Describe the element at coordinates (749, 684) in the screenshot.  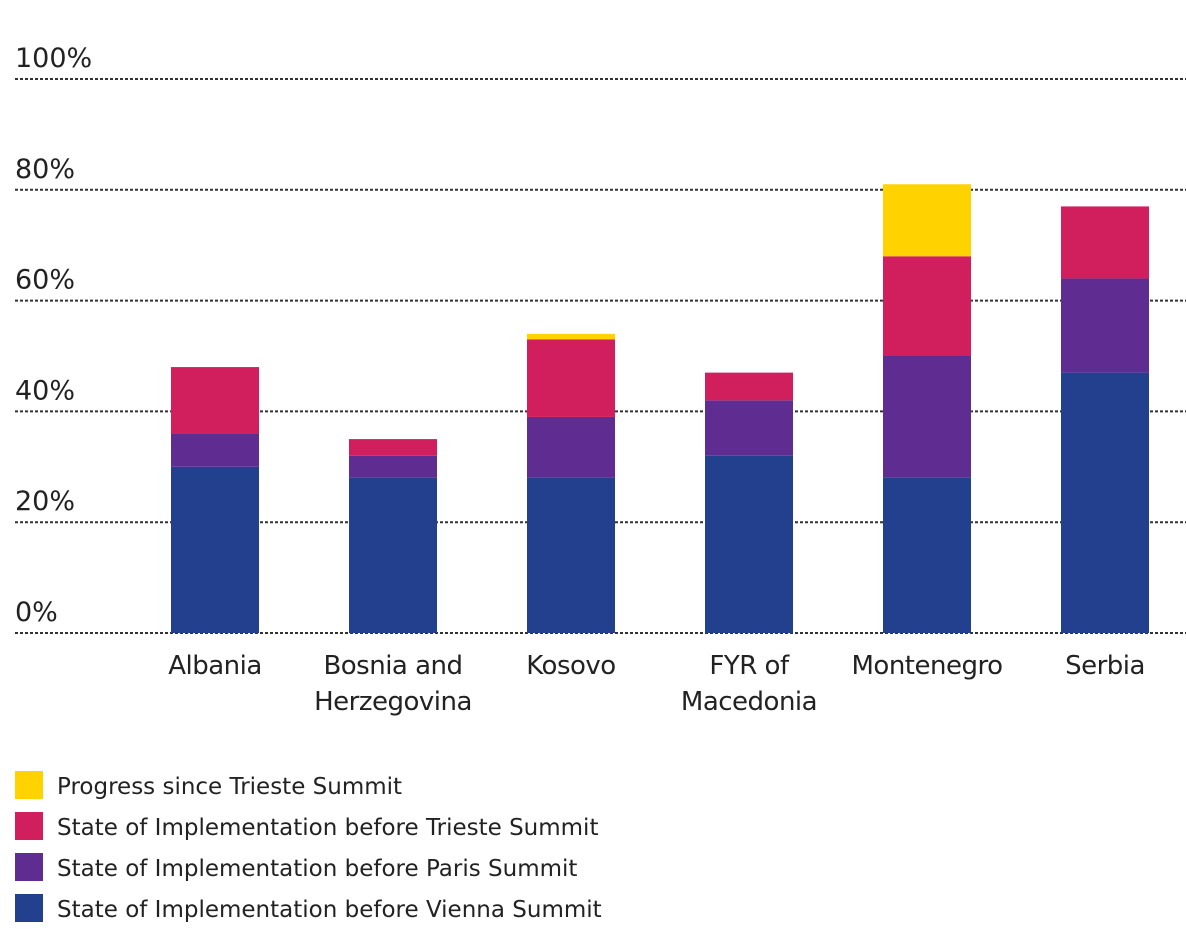
I see `x-tick-label: FYR of Macedonia` at that location.